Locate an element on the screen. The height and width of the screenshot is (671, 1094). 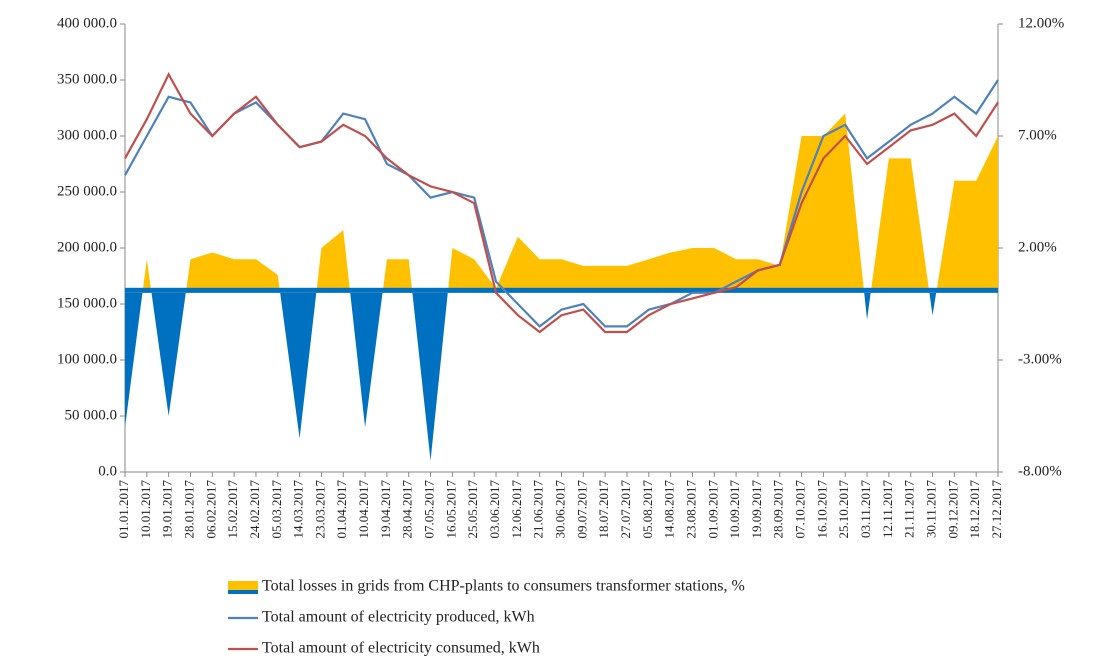
legend-swatch is located at coordinates (243, 585).